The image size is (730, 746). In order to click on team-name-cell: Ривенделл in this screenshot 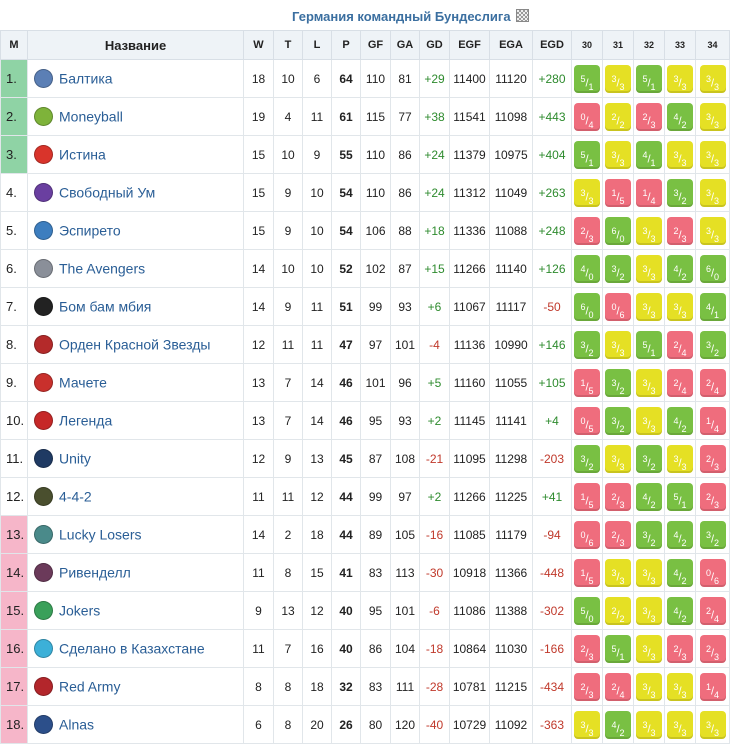, I will do `click(135, 572)`.